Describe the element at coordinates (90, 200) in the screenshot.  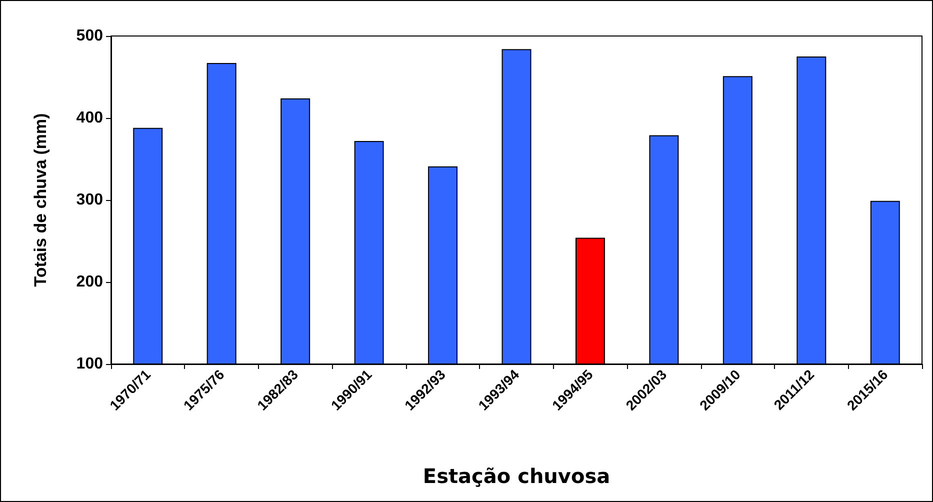
I see `y-tick-label: 300` at that location.